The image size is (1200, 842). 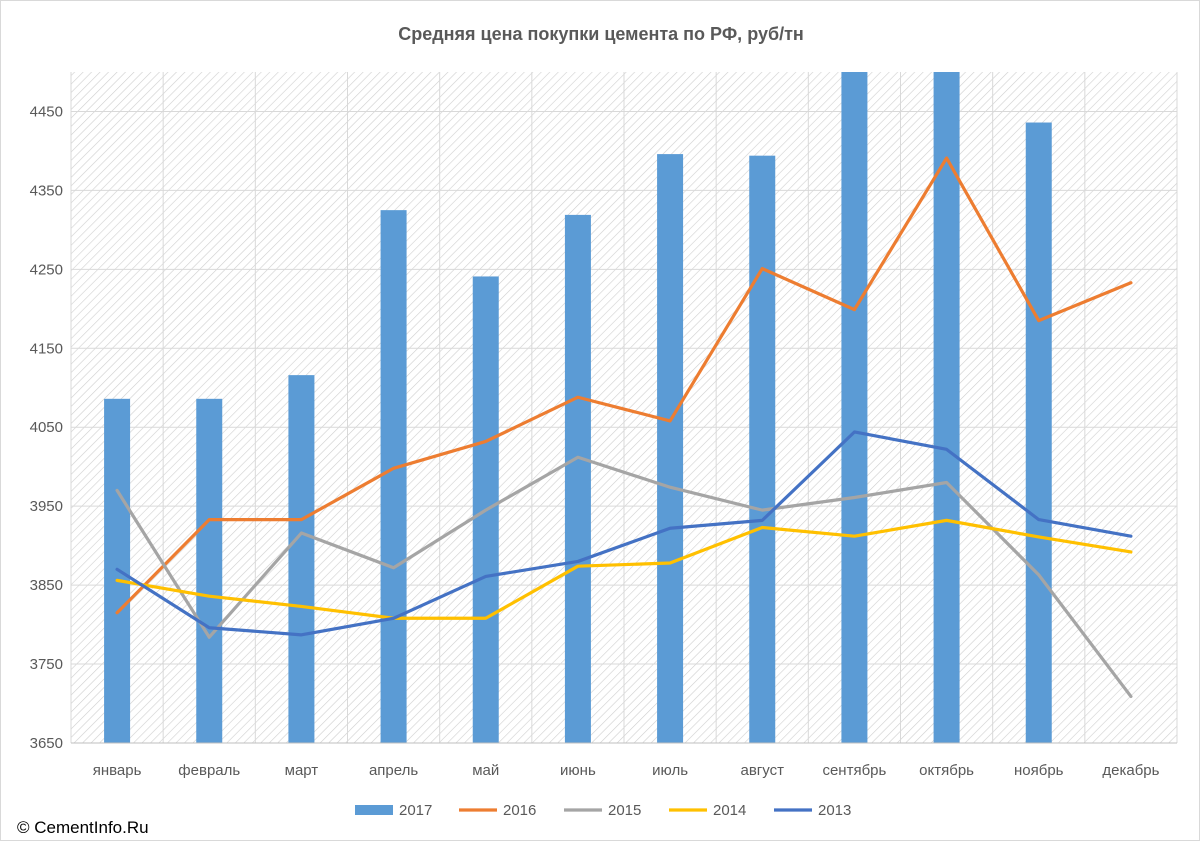 I want to click on legend-label-2017: 2017, so click(x=415, y=810).